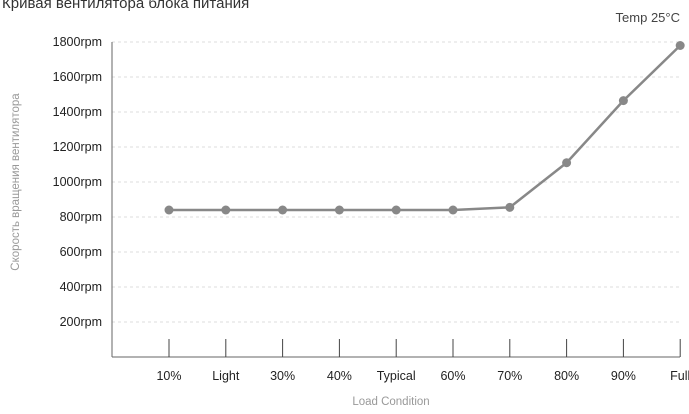  What do you see at coordinates (396, 376) in the screenshot?
I see `x-tick-label: Typical` at bounding box center [396, 376].